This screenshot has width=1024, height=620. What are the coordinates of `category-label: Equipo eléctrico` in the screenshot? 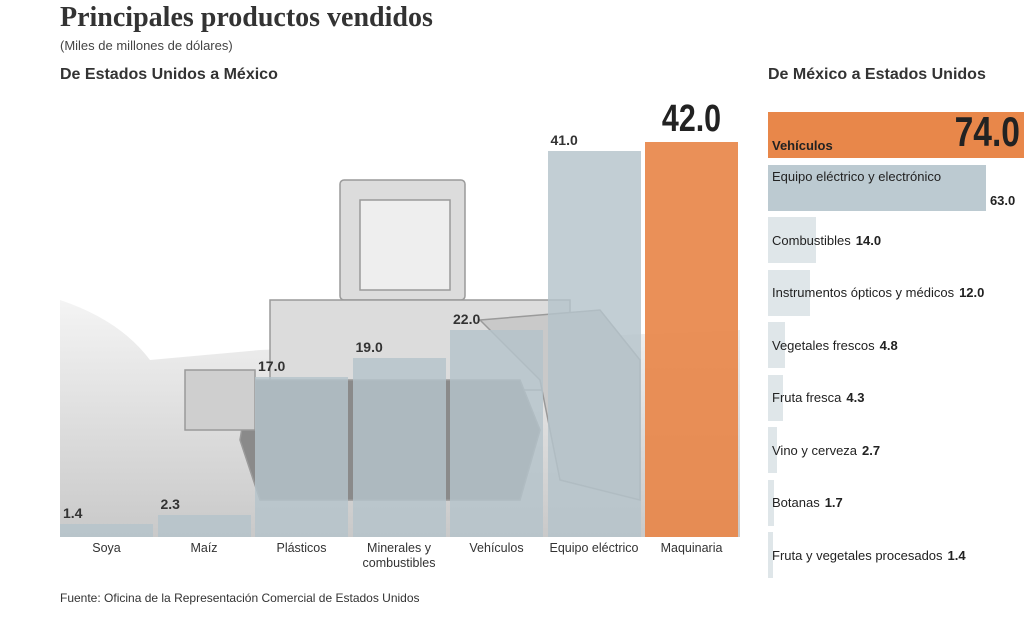 It's located at (594, 548).